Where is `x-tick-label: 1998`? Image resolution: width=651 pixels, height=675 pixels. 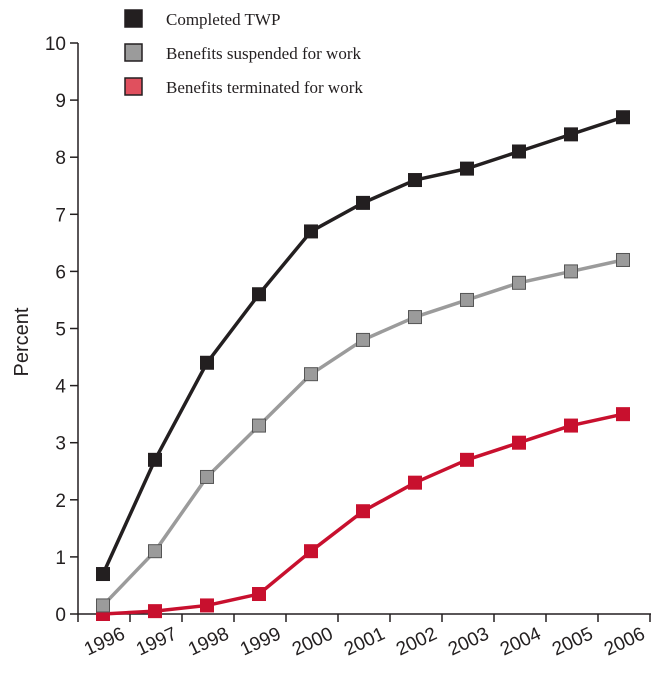
x-tick-label: 1998 is located at coordinates (208, 642).